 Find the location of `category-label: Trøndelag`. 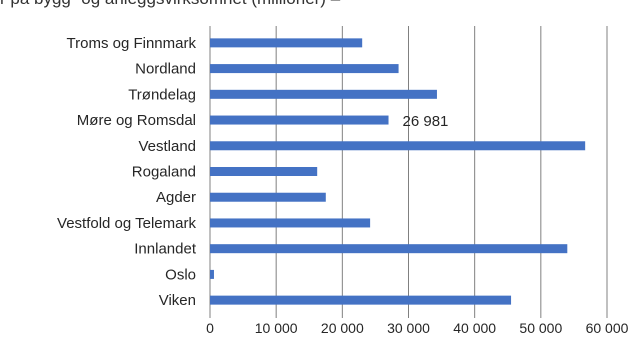

category-label: Trøndelag is located at coordinates (162, 94).